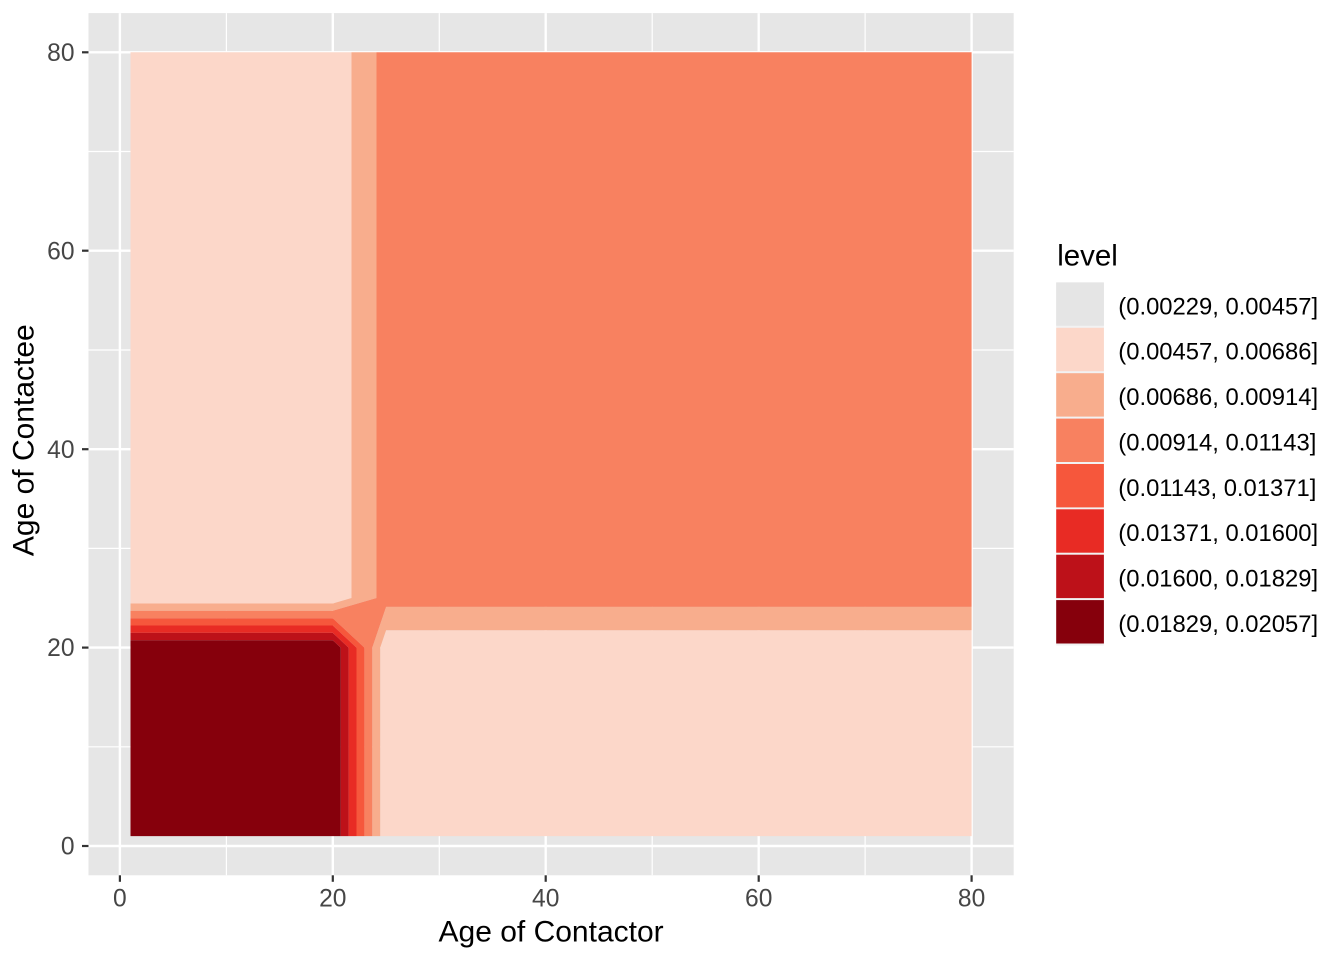  What do you see at coordinates (1218, 352) in the screenshot?
I see `svg-text: (0.00457, 0.00686]` at bounding box center [1218, 352].